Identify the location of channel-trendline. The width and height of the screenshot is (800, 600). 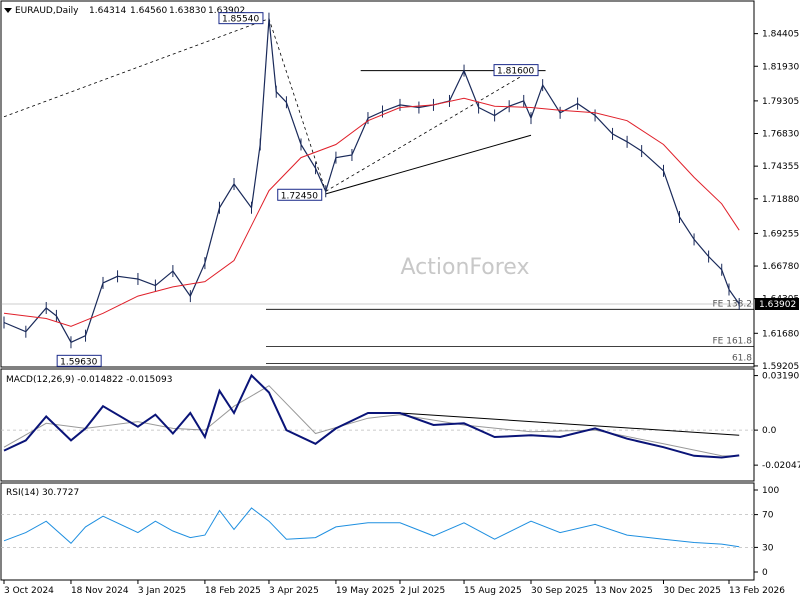
(428, 164).